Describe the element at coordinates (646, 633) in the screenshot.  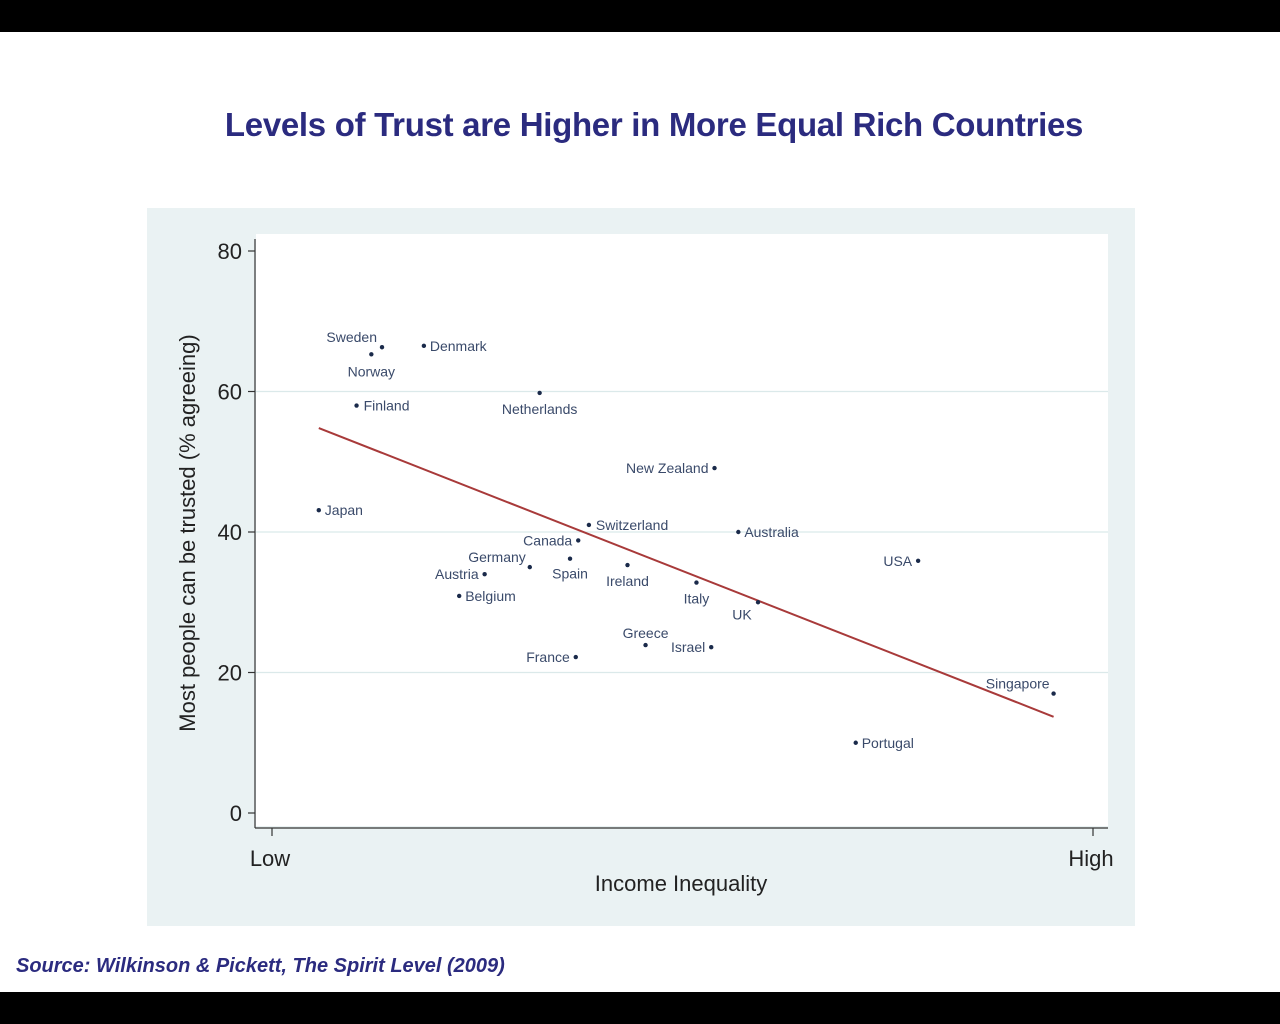
I see `point-label: Greece` at that location.